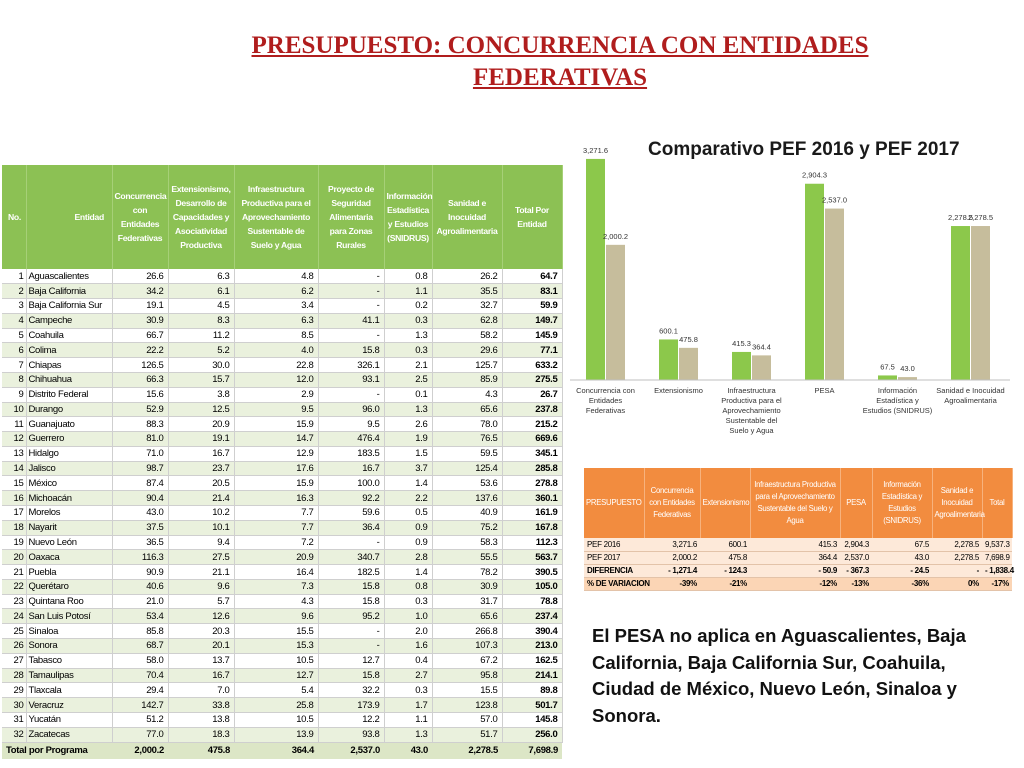 Image resolution: width=1024 pixels, height=768 pixels. Describe the element at coordinates (201, 469) in the screenshot. I see `cell-extensionismo: 23.7` at that location.